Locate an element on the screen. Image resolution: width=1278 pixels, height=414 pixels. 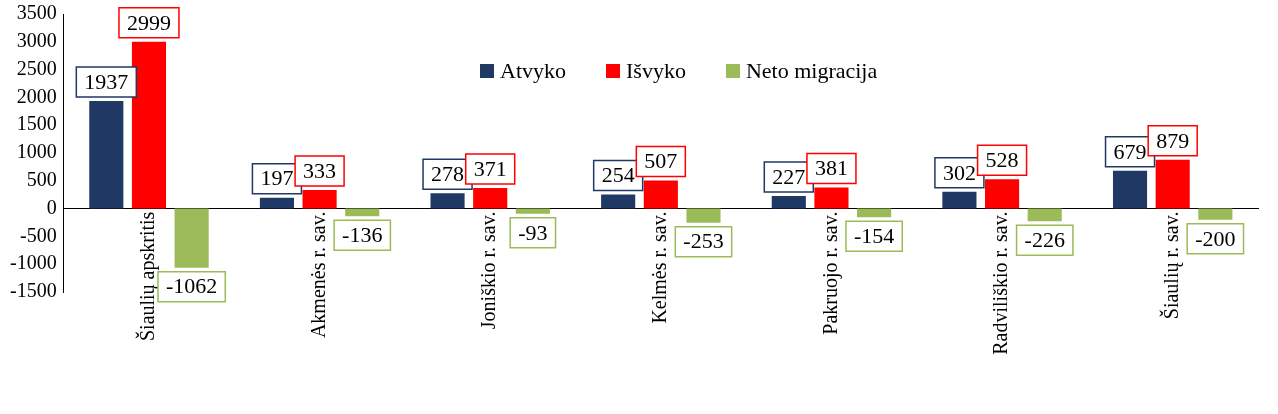
y-tick-label: 2500 is located at coordinates (36, 67).